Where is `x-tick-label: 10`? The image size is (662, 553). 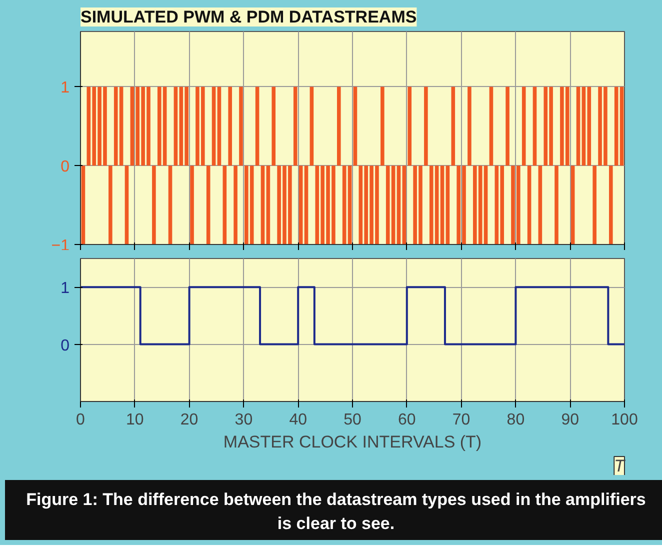
x-tick-label: 10 is located at coordinates (135, 420).